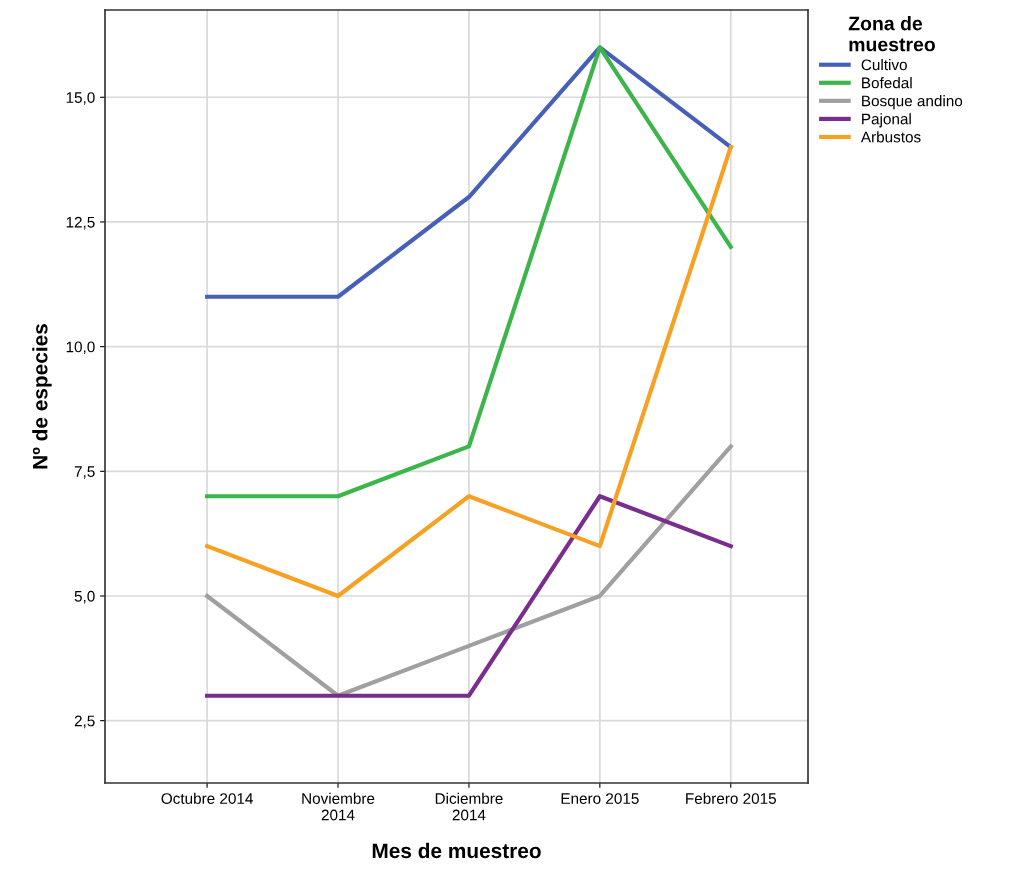 This screenshot has height=883, width=1013. I want to click on x-tick-label: Noviembre 2014, so click(338, 806).